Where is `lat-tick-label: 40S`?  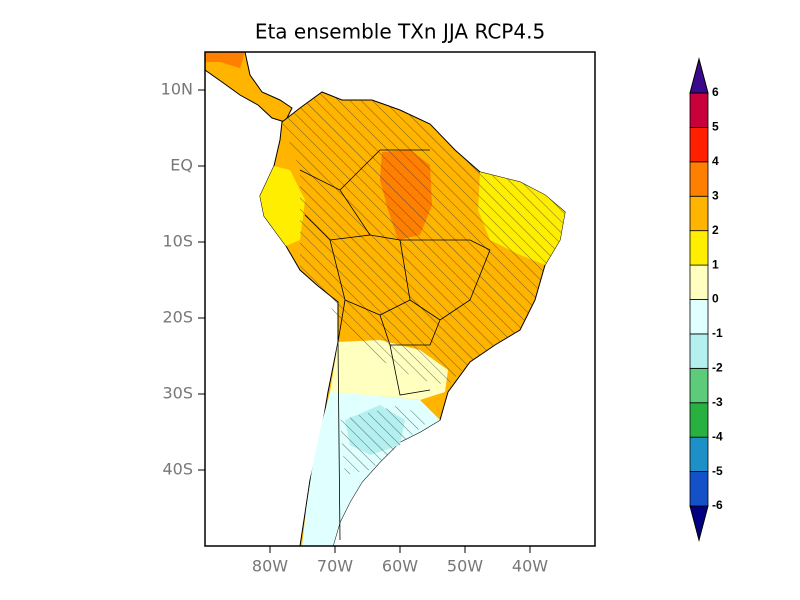
lat-tick-label: 40S is located at coordinates (177, 469).